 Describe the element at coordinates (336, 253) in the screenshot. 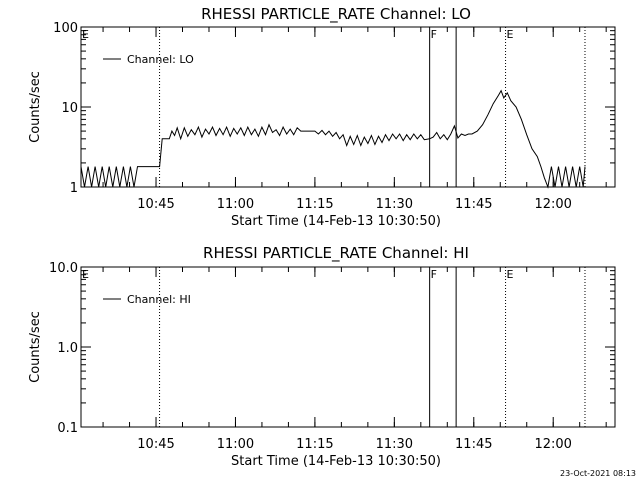

I see `chart-title: RHESSI PARTICLE_RATE Channel: HI` at that location.